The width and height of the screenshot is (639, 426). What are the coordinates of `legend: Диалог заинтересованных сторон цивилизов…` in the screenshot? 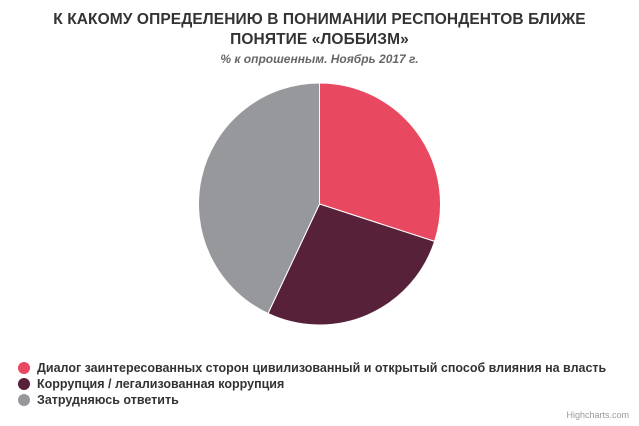 It's located at (312, 384).